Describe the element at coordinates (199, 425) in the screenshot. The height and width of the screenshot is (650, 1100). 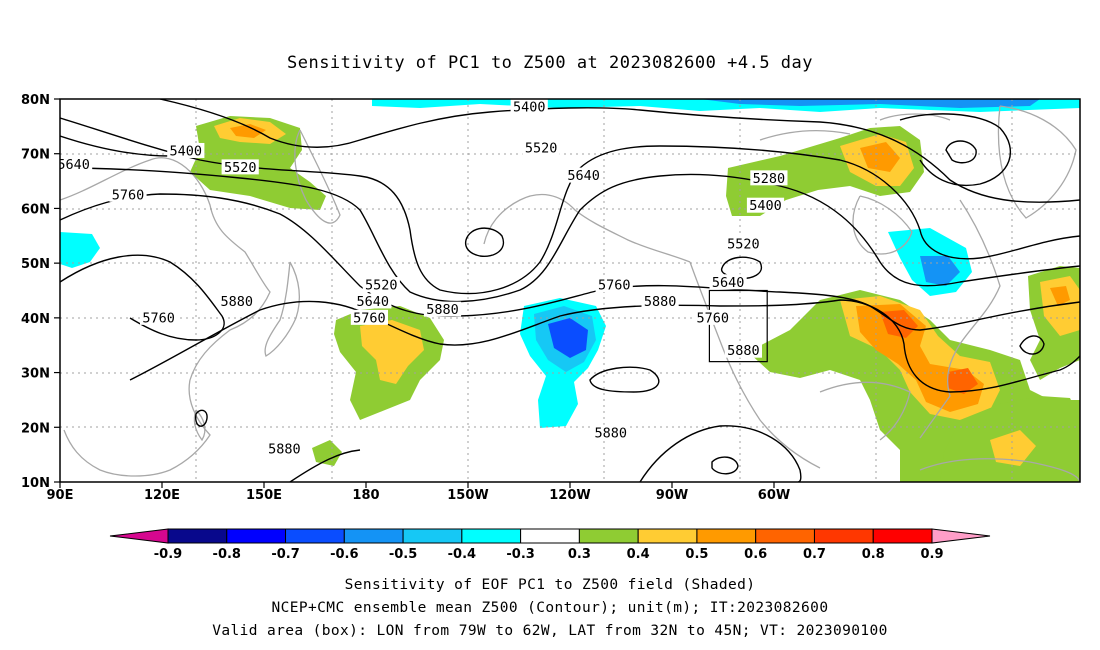
I see `coast-philippines` at that location.